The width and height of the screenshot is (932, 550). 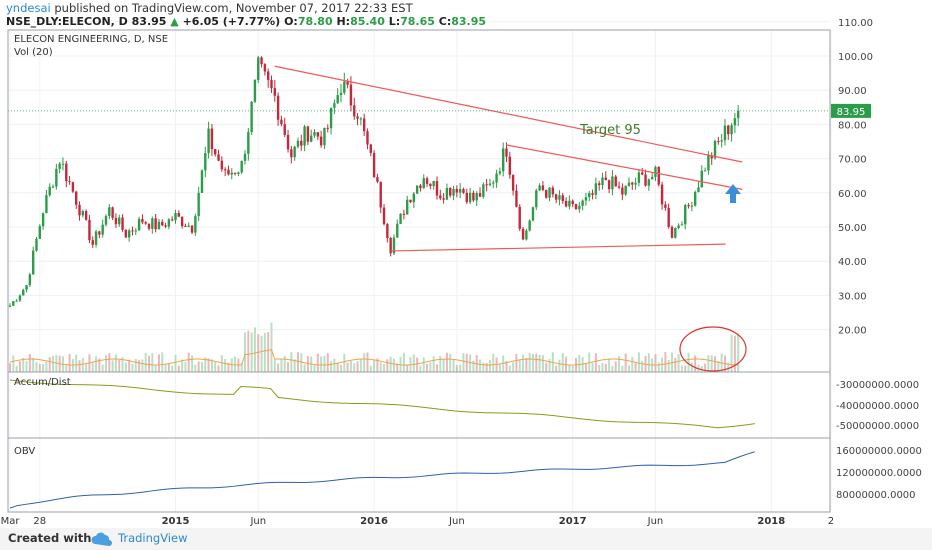 I want to click on author-link: yndesai, so click(x=28, y=8).